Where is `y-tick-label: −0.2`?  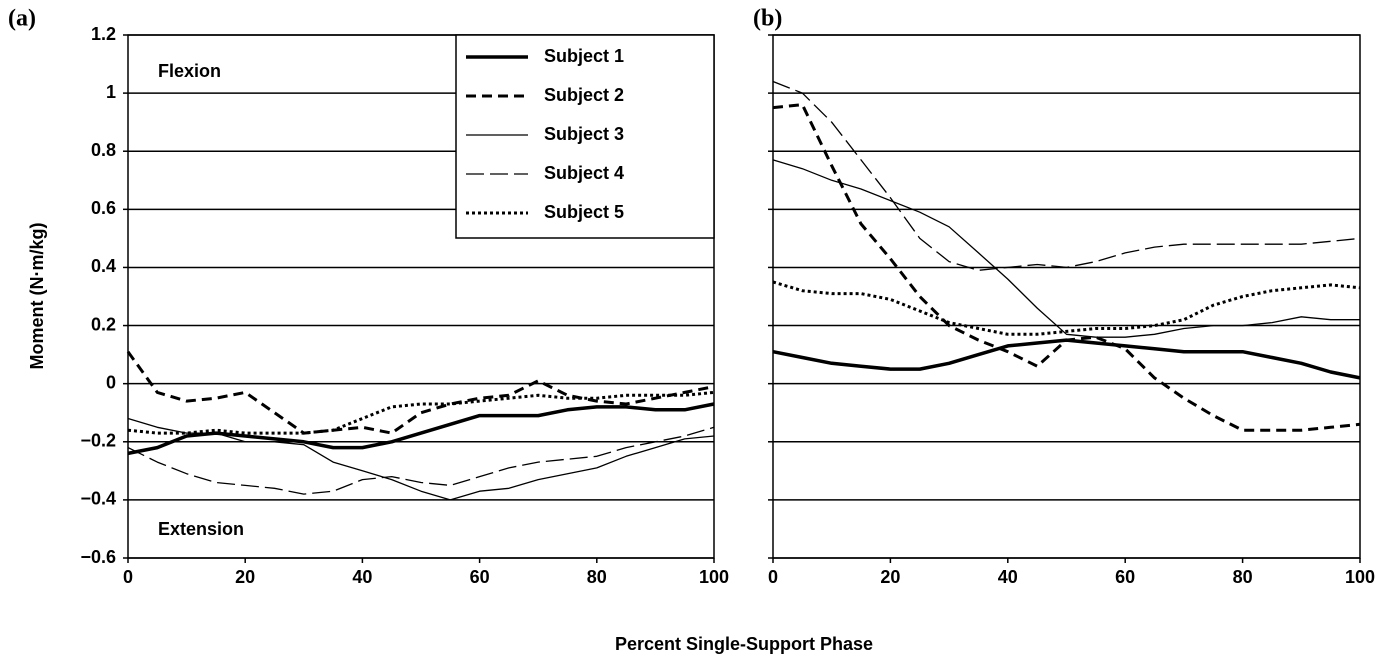 y-tick-label: −0.2 is located at coordinates (98, 441).